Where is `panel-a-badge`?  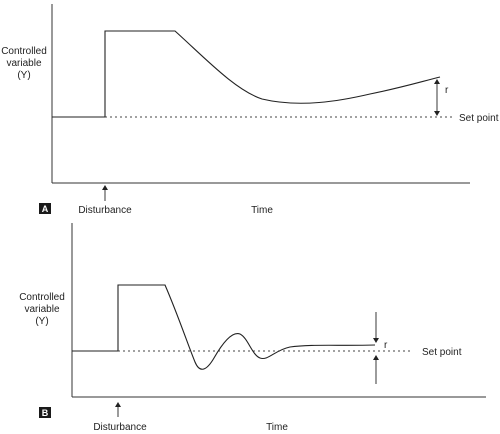
panel-a-badge is located at coordinates (45, 208).